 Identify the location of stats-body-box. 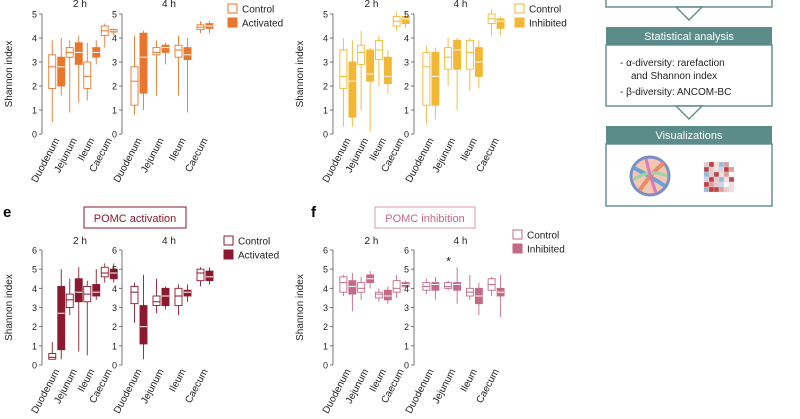
(689, 75).